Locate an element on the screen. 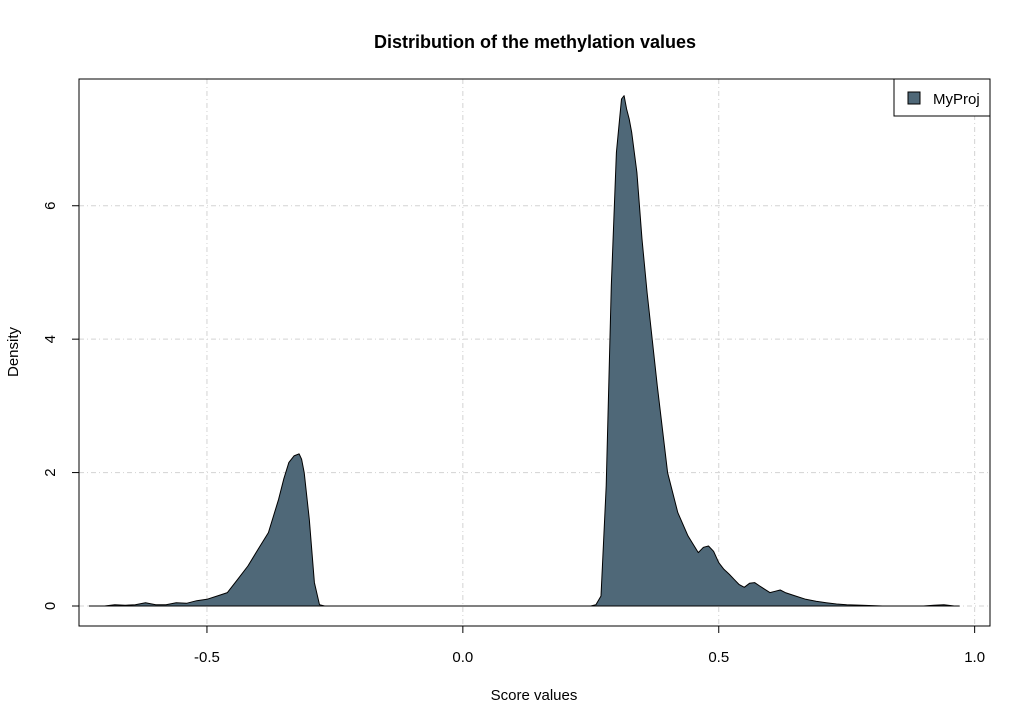 The image size is (1032, 724). legend: MyProj is located at coordinates (942, 97).